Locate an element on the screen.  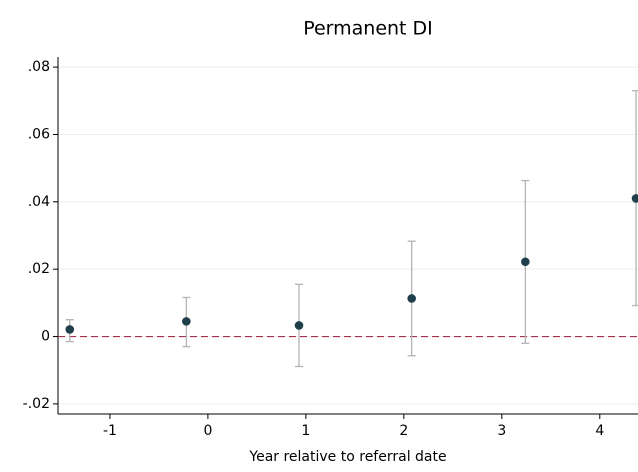
x-tick-label: 0 is located at coordinates (207, 431).